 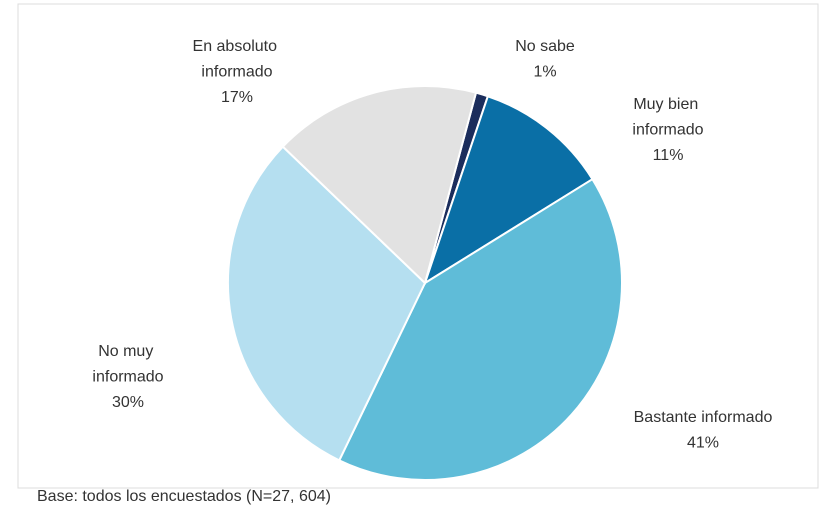 I want to click on slice-label: Bastante informado, so click(x=703, y=417).